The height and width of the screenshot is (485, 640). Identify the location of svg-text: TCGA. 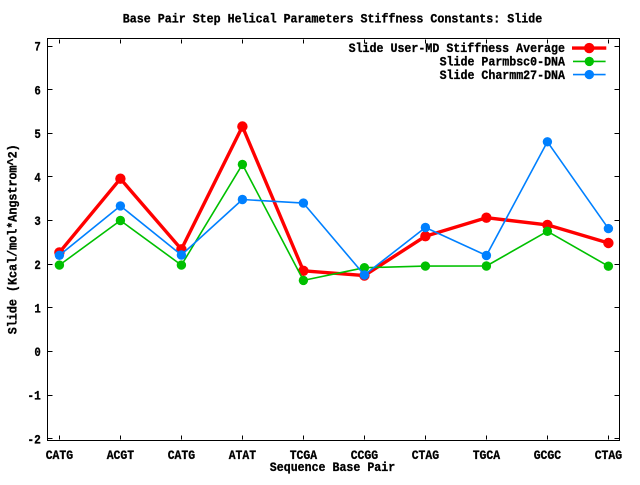
(304, 456).